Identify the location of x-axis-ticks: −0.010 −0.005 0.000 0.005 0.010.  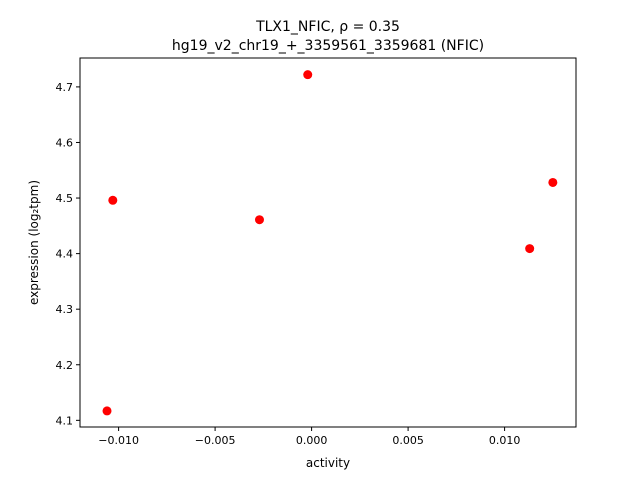
(309, 437).